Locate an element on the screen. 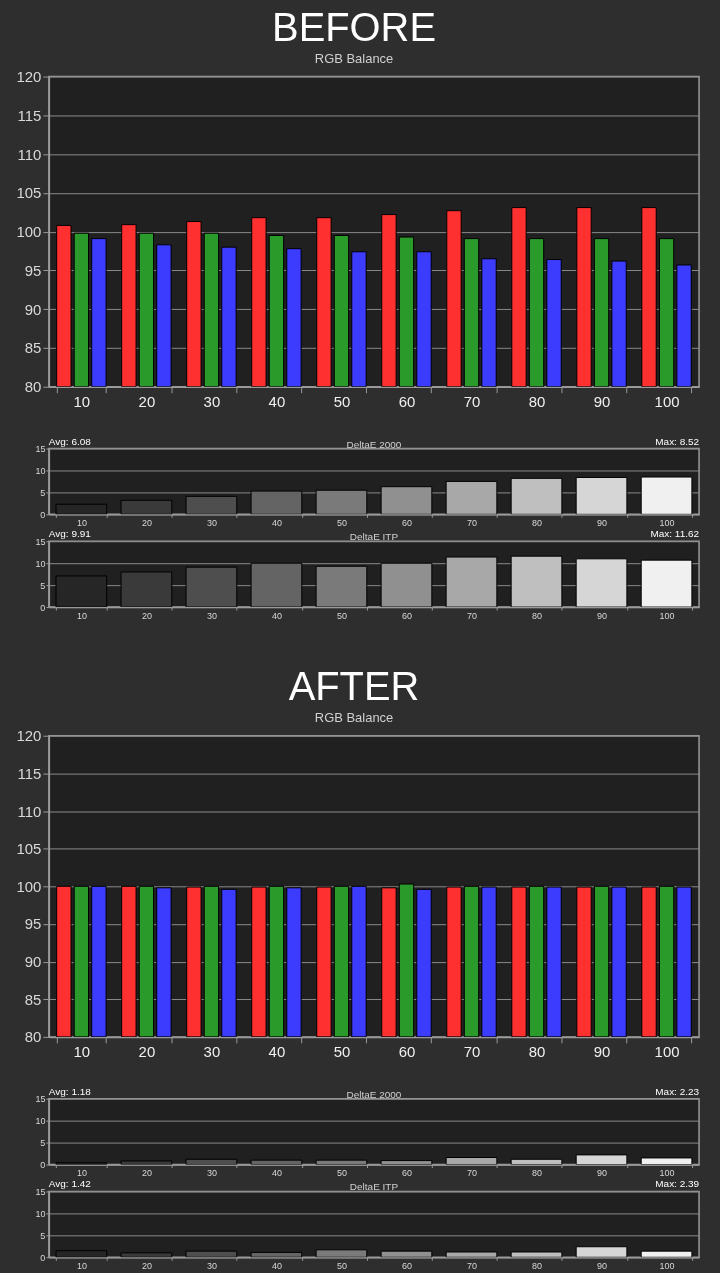 This screenshot has width=720, height=1280. text: Avg: 9.91 is located at coordinates (70, 534).